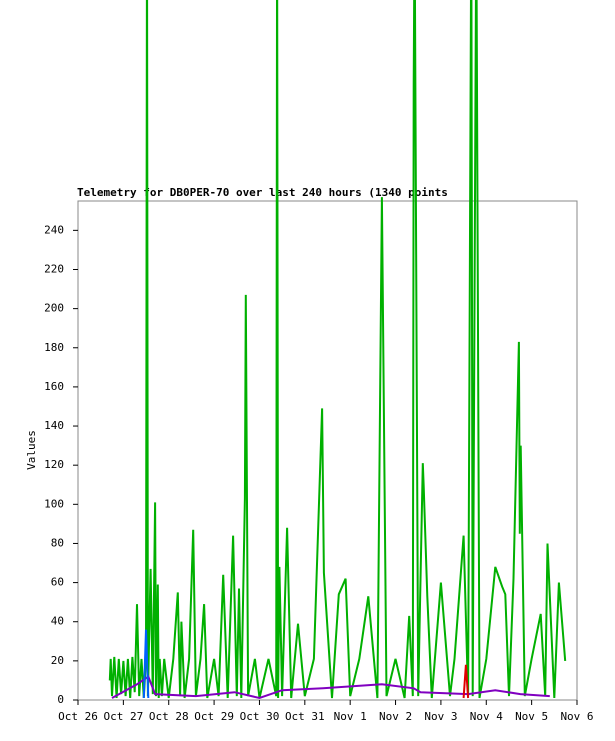  Describe the element at coordinates (350, 716) in the screenshot. I see `x-tick-label: Nov 1` at that location.